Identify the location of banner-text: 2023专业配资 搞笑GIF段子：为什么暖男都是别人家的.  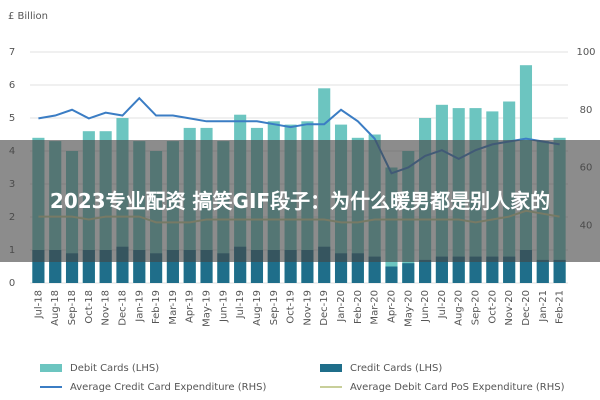
(300, 201).